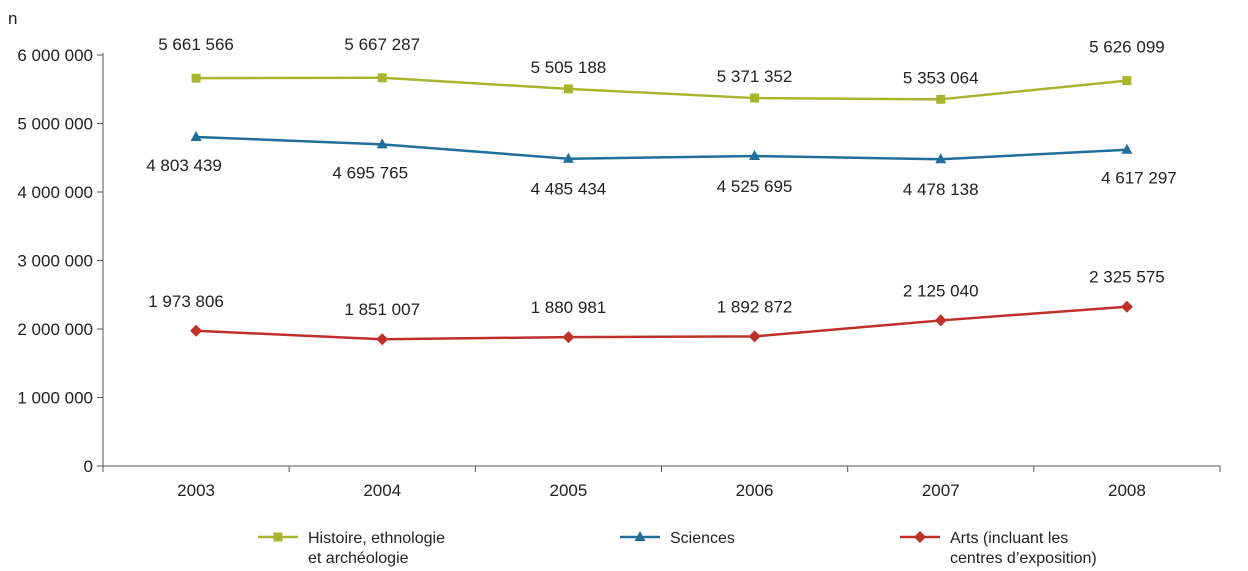 The width and height of the screenshot is (1248, 571). What do you see at coordinates (755, 76) in the screenshot?
I see `data-label: 5 371 352` at bounding box center [755, 76].